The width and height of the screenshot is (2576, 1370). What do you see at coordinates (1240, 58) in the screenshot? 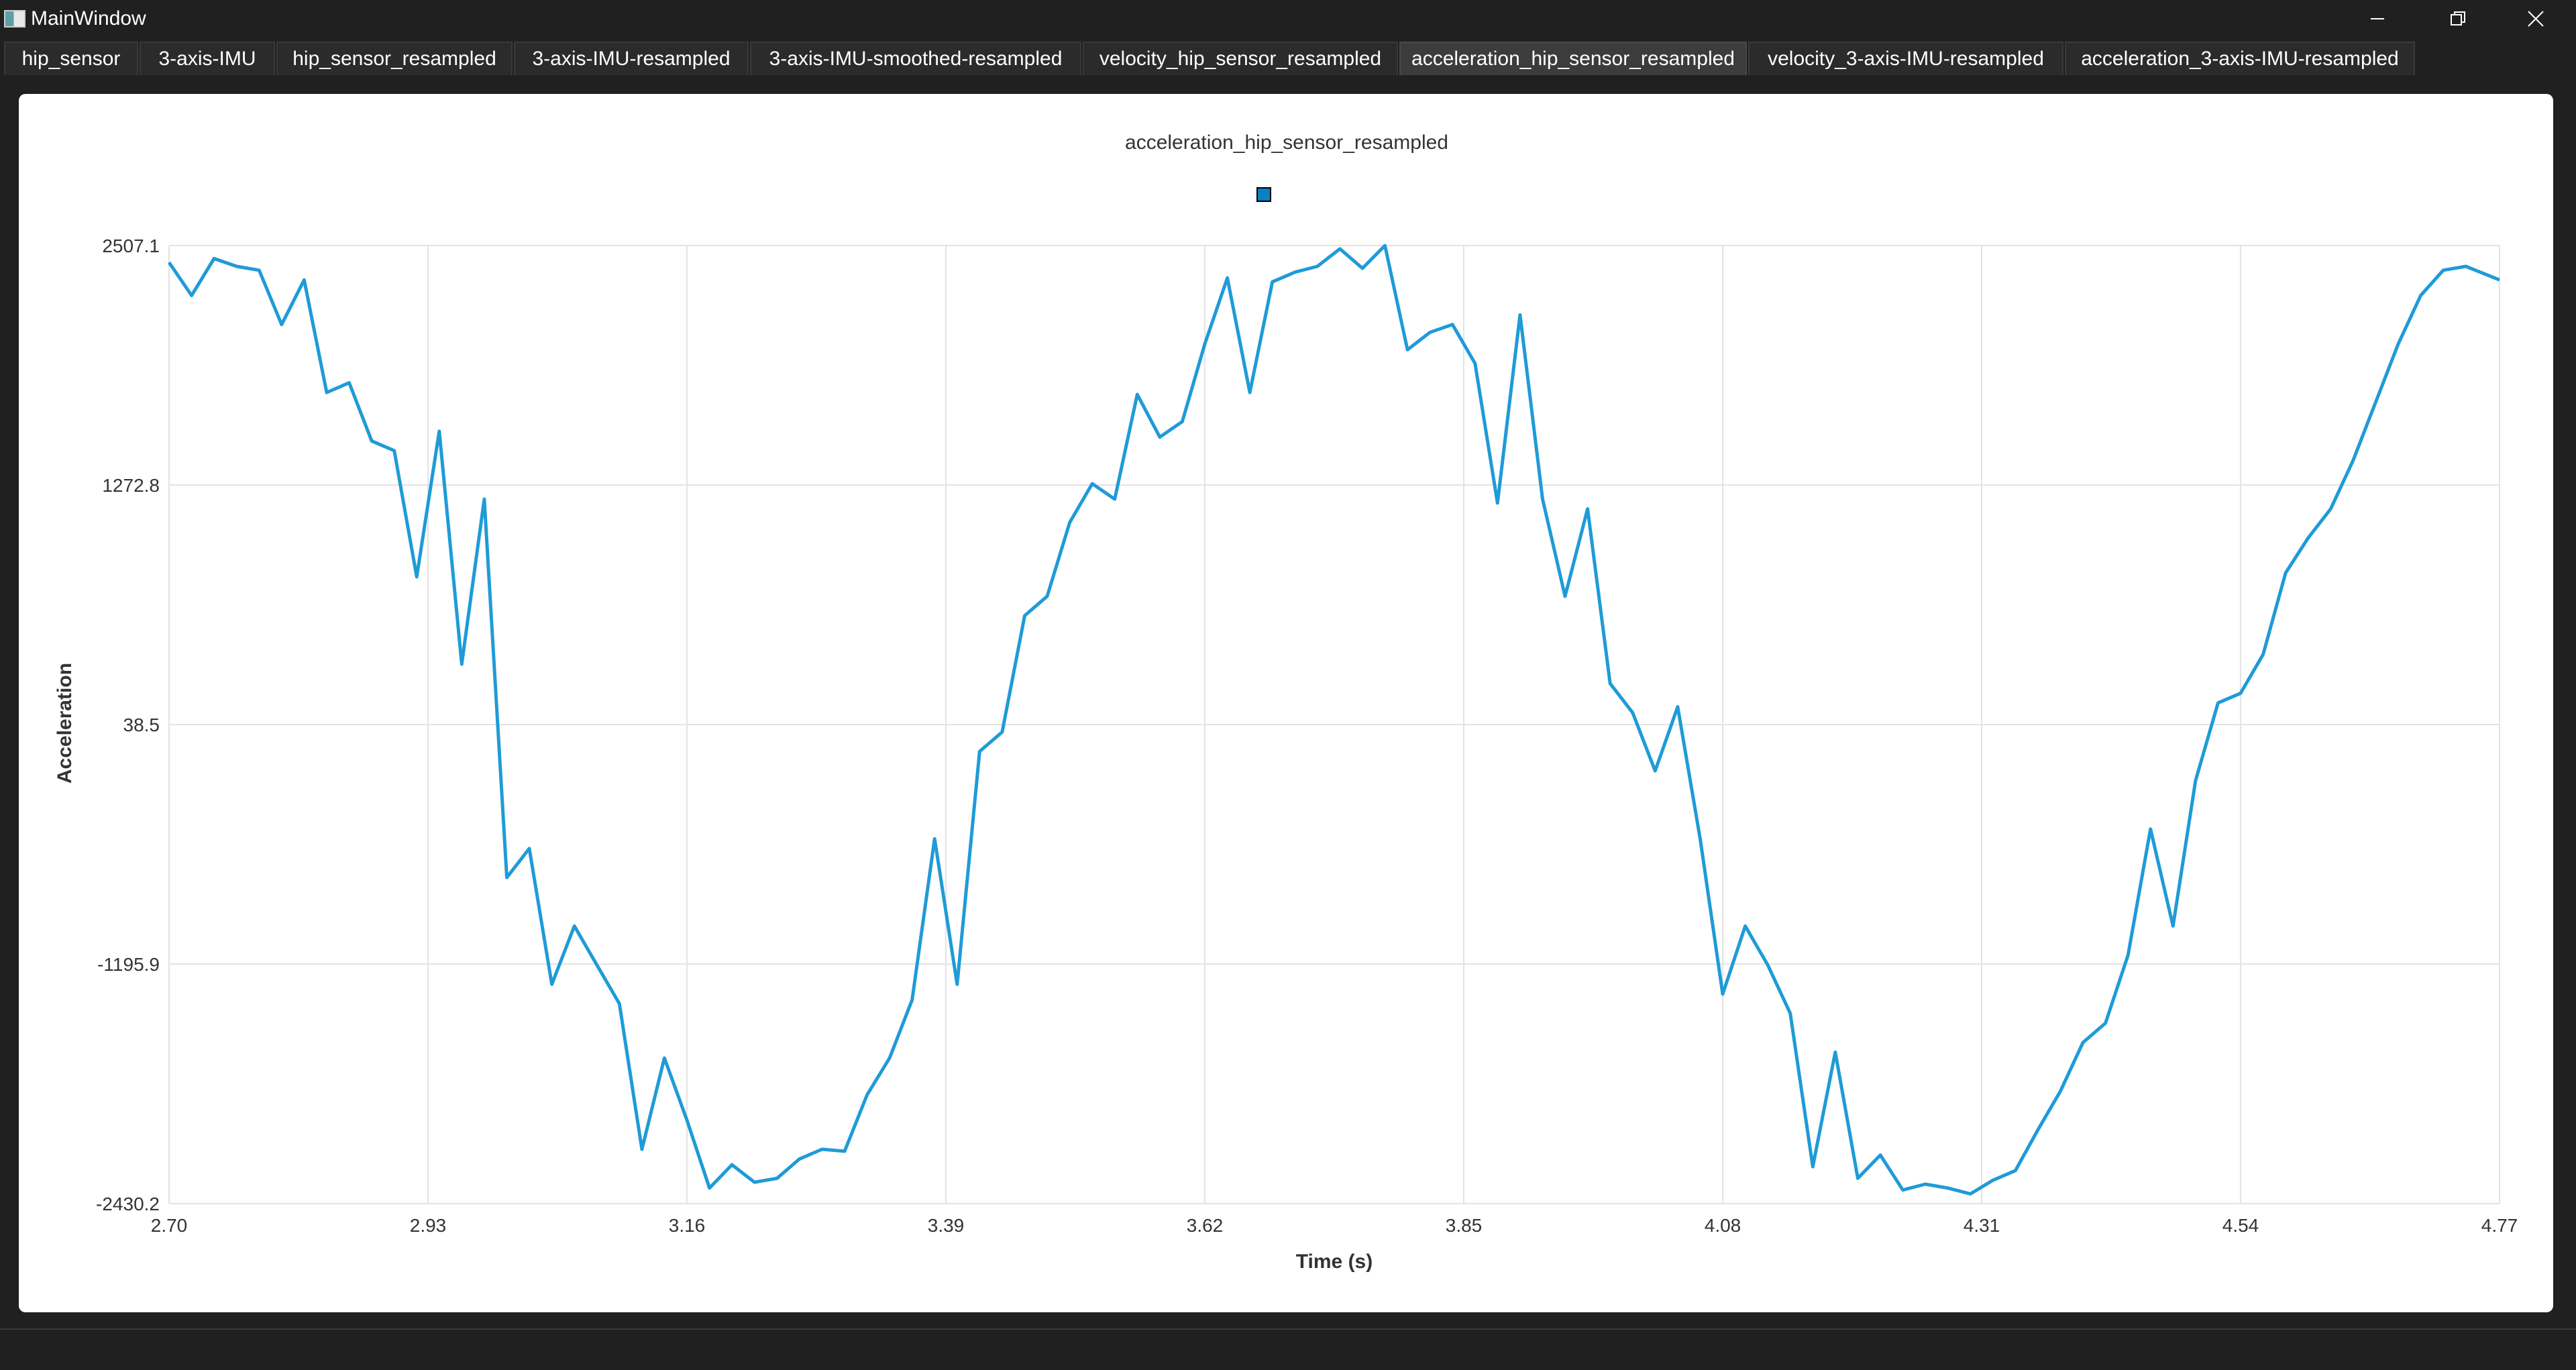
I see `tab-velocity-hip-sensor-resampled: velocity_hip_sensor_resampled` at bounding box center [1240, 58].